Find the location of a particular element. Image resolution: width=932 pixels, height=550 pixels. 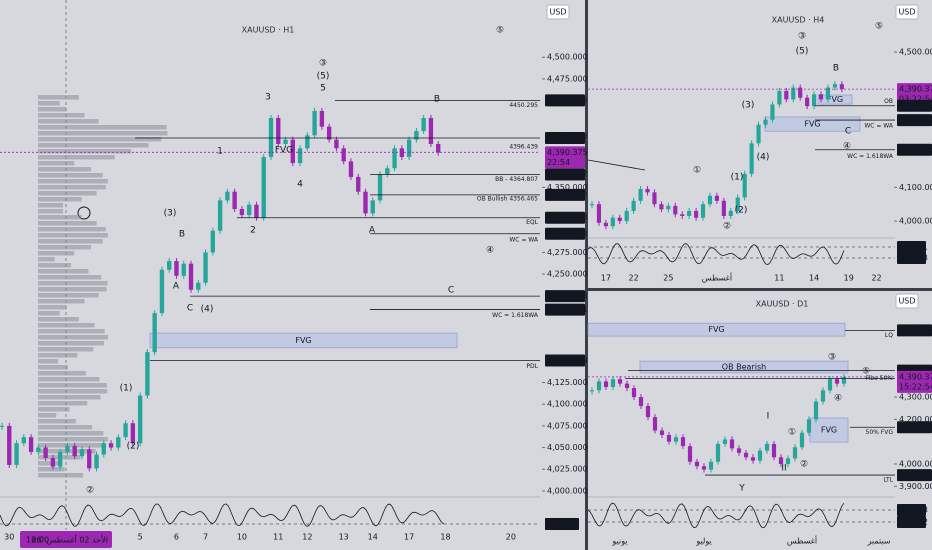

y-tick-label: 4,500.000 is located at coordinates (915, 52).